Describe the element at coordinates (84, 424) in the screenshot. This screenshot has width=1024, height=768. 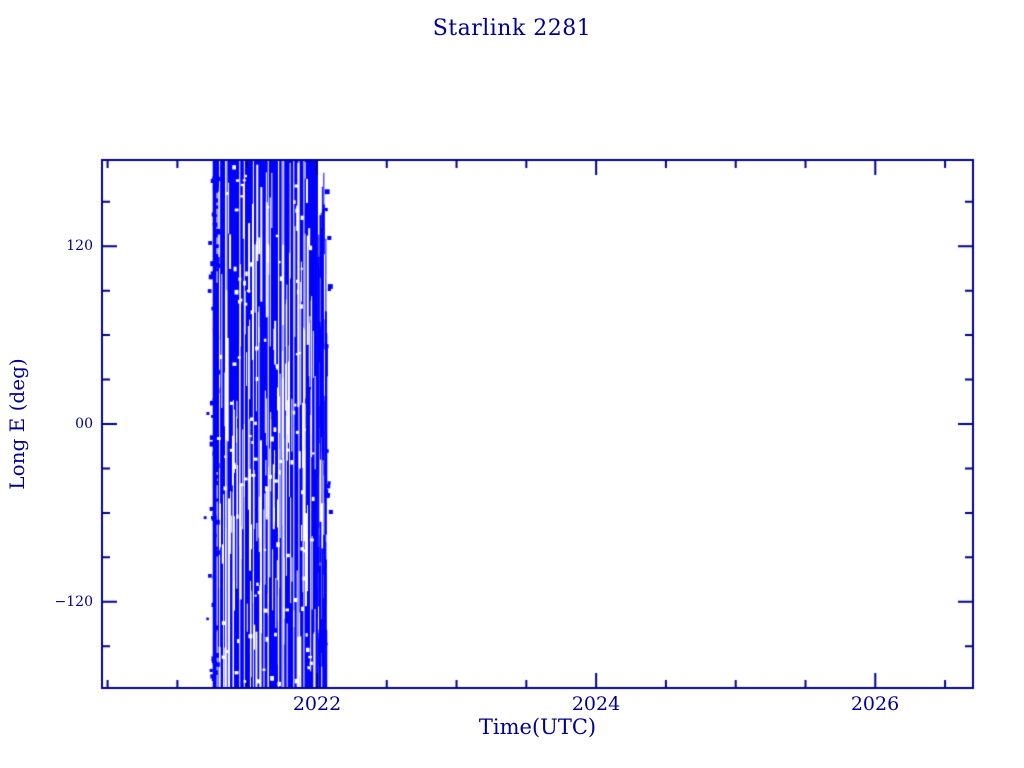
I see `y-tick-label-00: 00` at that location.